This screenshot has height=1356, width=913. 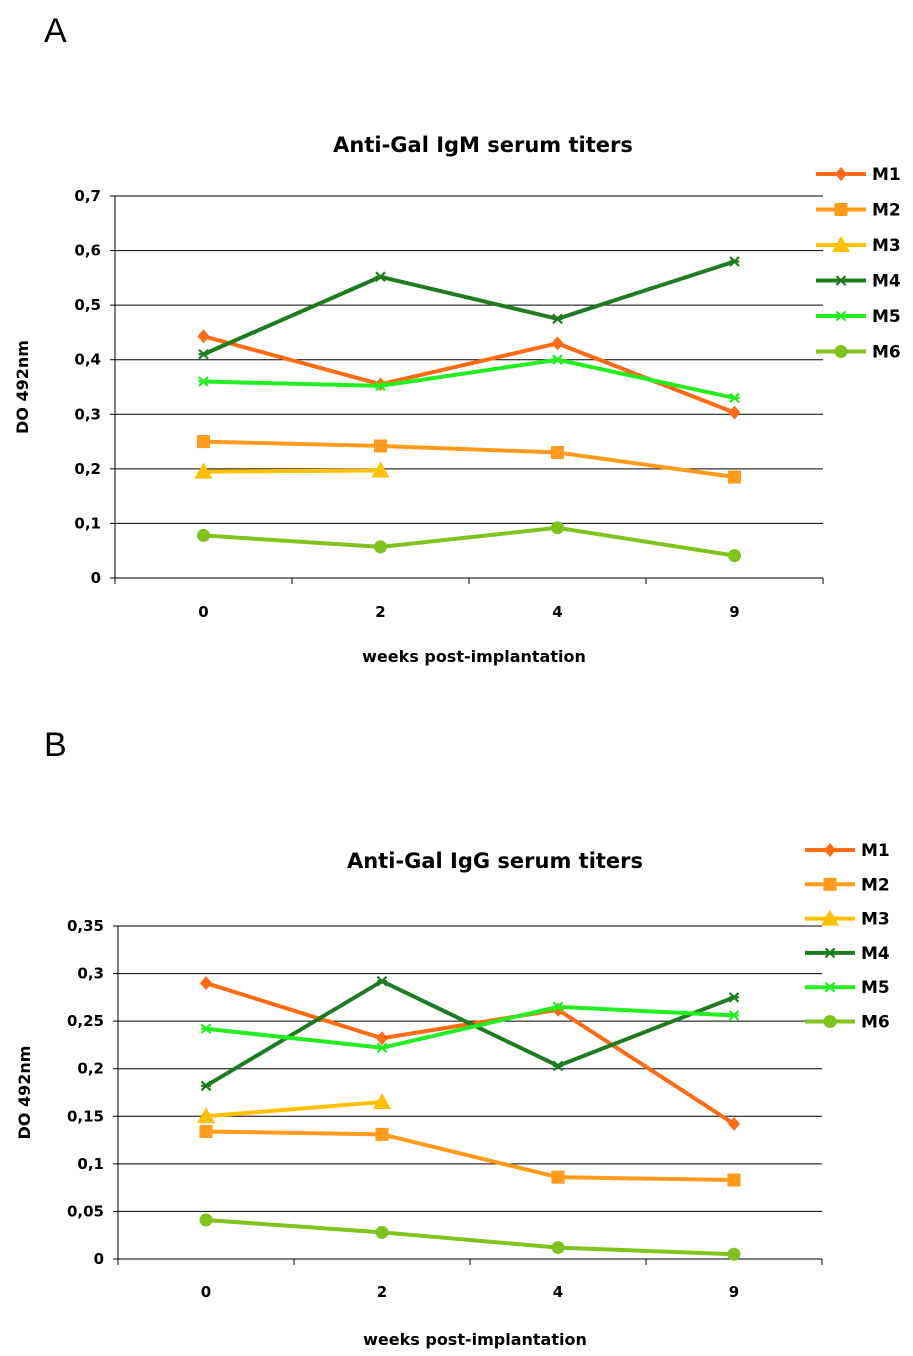 I want to click on y-tick-label: 0,5, so click(x=87, y=305).